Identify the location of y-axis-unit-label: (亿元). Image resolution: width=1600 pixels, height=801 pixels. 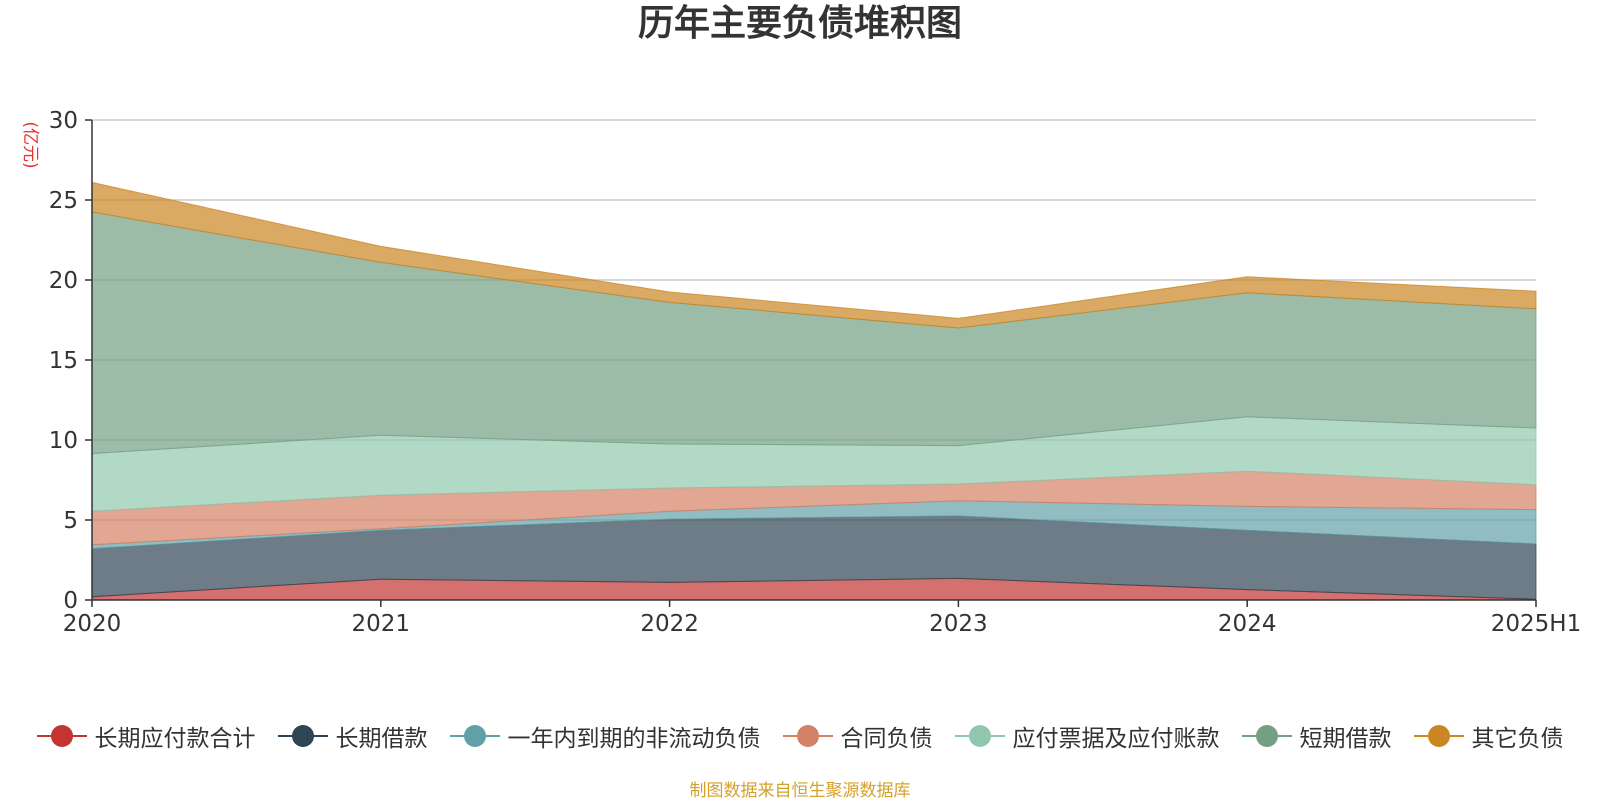
(30, 144).